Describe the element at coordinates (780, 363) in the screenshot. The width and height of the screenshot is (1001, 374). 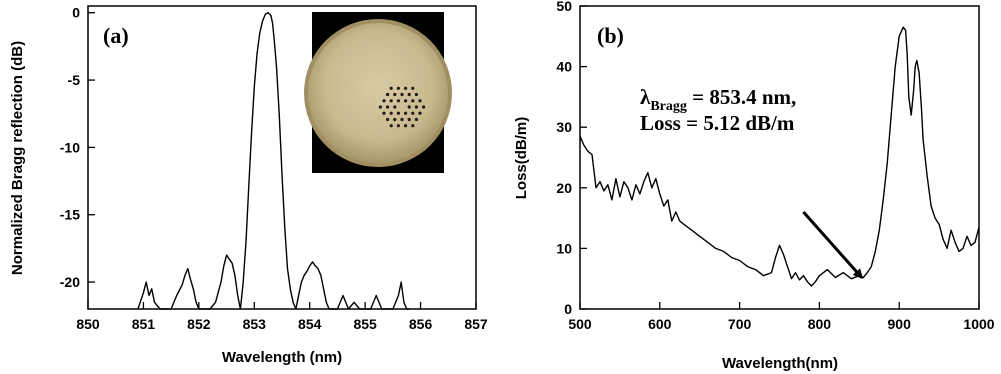
I see `chart-b-x-axis-label: Wavelength(nm)` at that location.